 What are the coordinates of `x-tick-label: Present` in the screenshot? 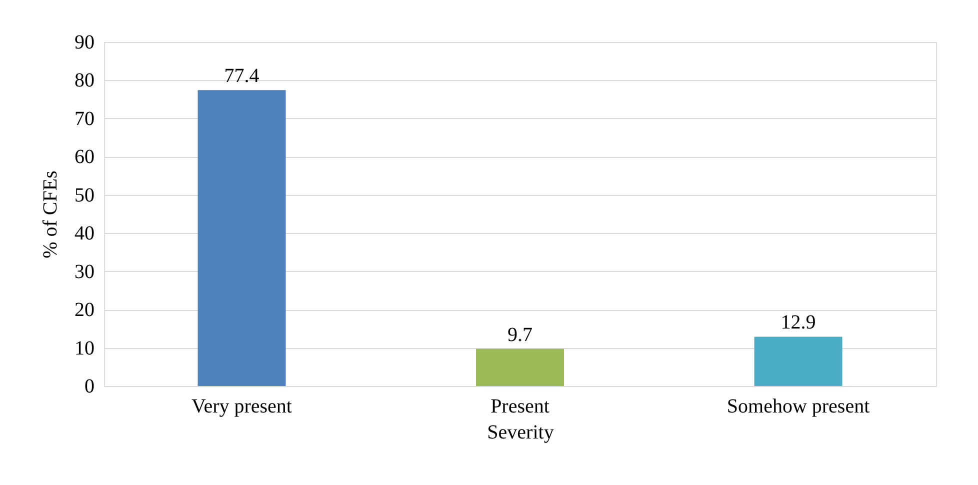 It's located at (520, 407).